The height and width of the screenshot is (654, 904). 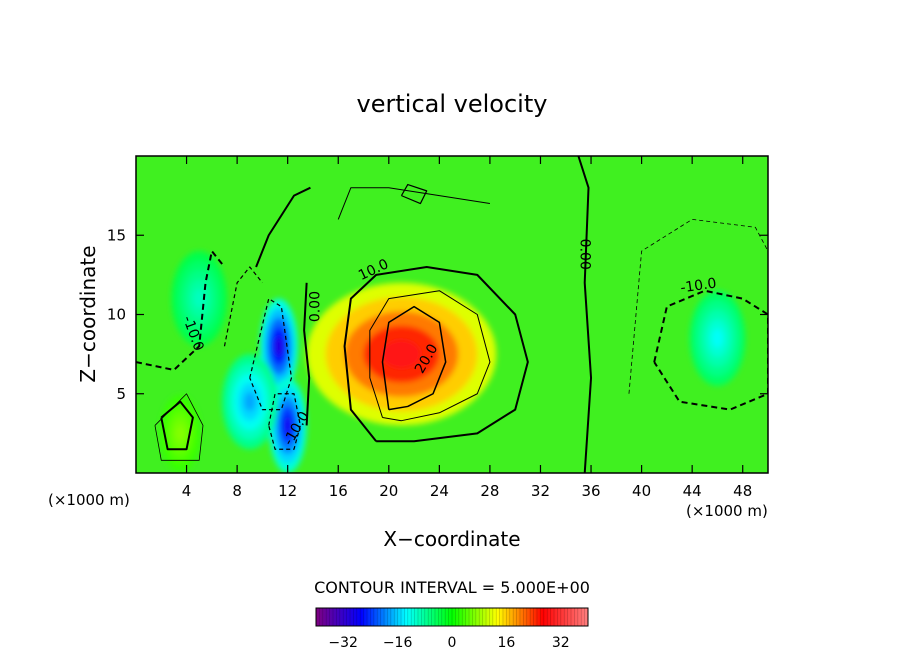 I want to click on y-tick-label: 15, so click(x=116, y=235).